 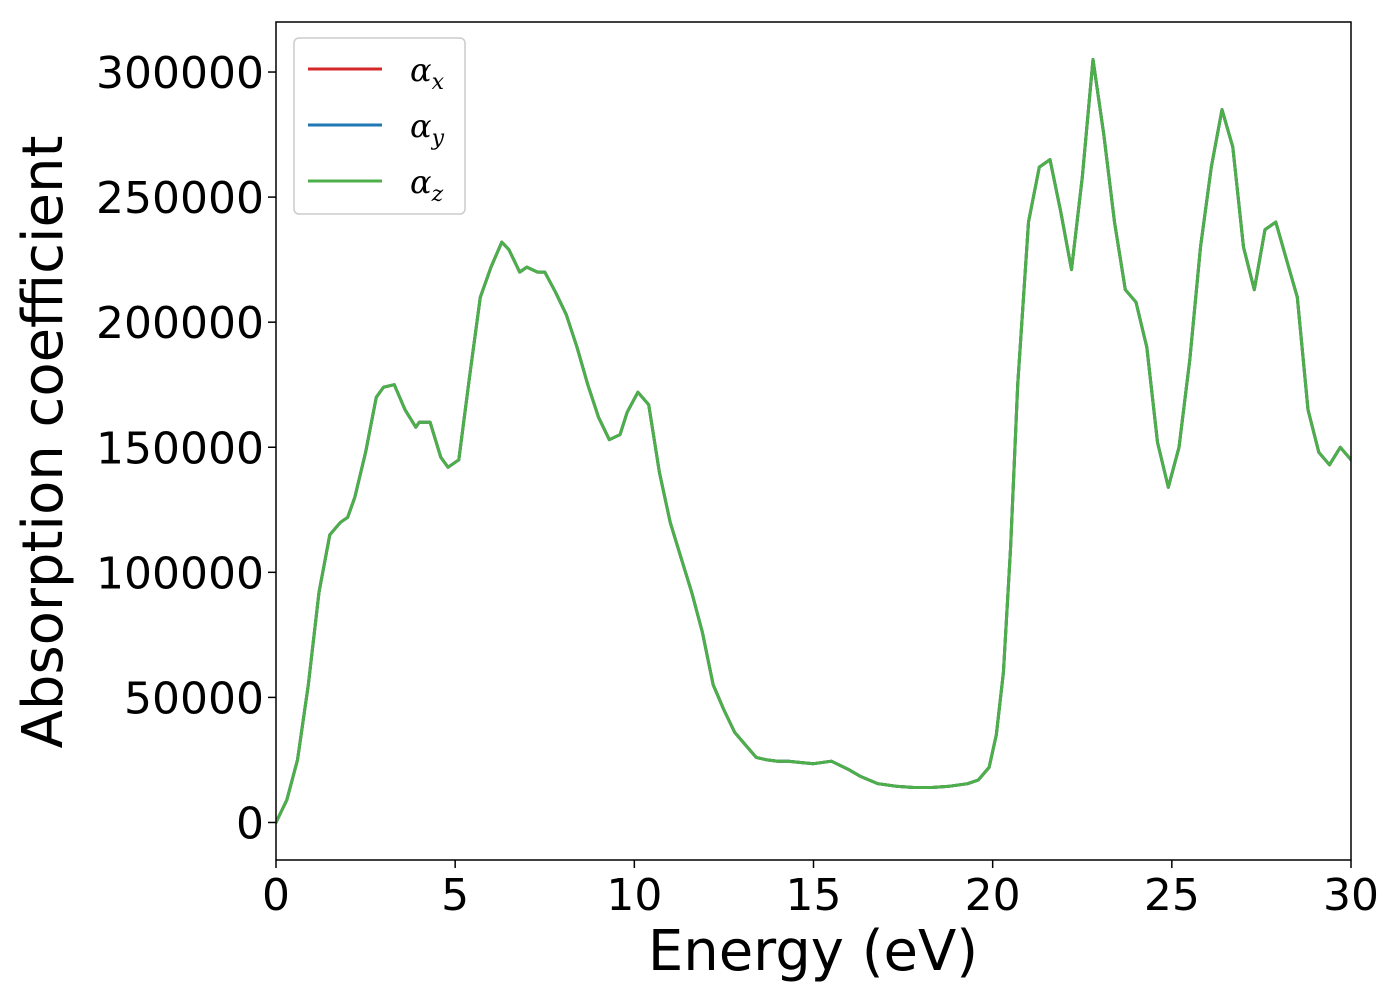 What do you see at coordinates (455, 895) in the screenshot?
I see `x-tick-label: 5` at bounding box center [455, 895].